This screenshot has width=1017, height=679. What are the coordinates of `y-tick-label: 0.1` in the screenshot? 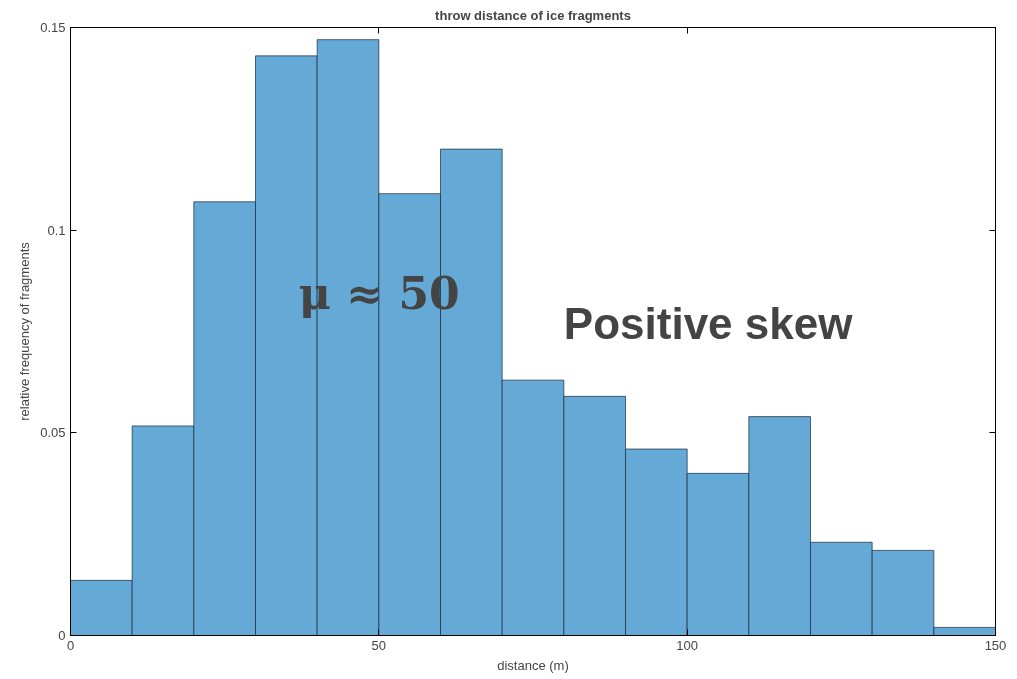 It's located at (56, 230).